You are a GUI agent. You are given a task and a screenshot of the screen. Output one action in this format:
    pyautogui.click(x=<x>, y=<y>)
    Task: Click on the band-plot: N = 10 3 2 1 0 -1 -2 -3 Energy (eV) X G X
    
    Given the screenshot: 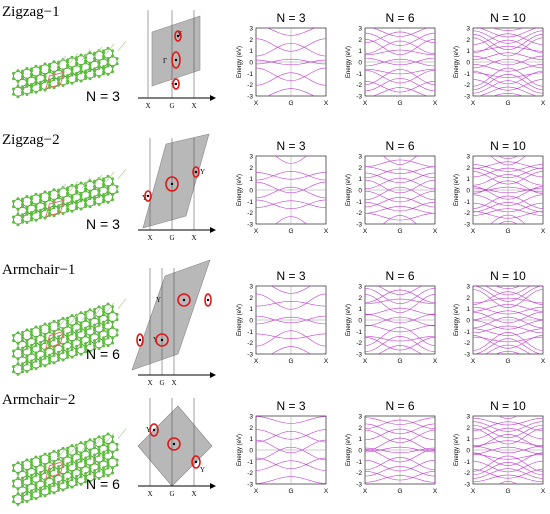 What is the action you would take?
    pyautogui.click(x=500, y=447)
    